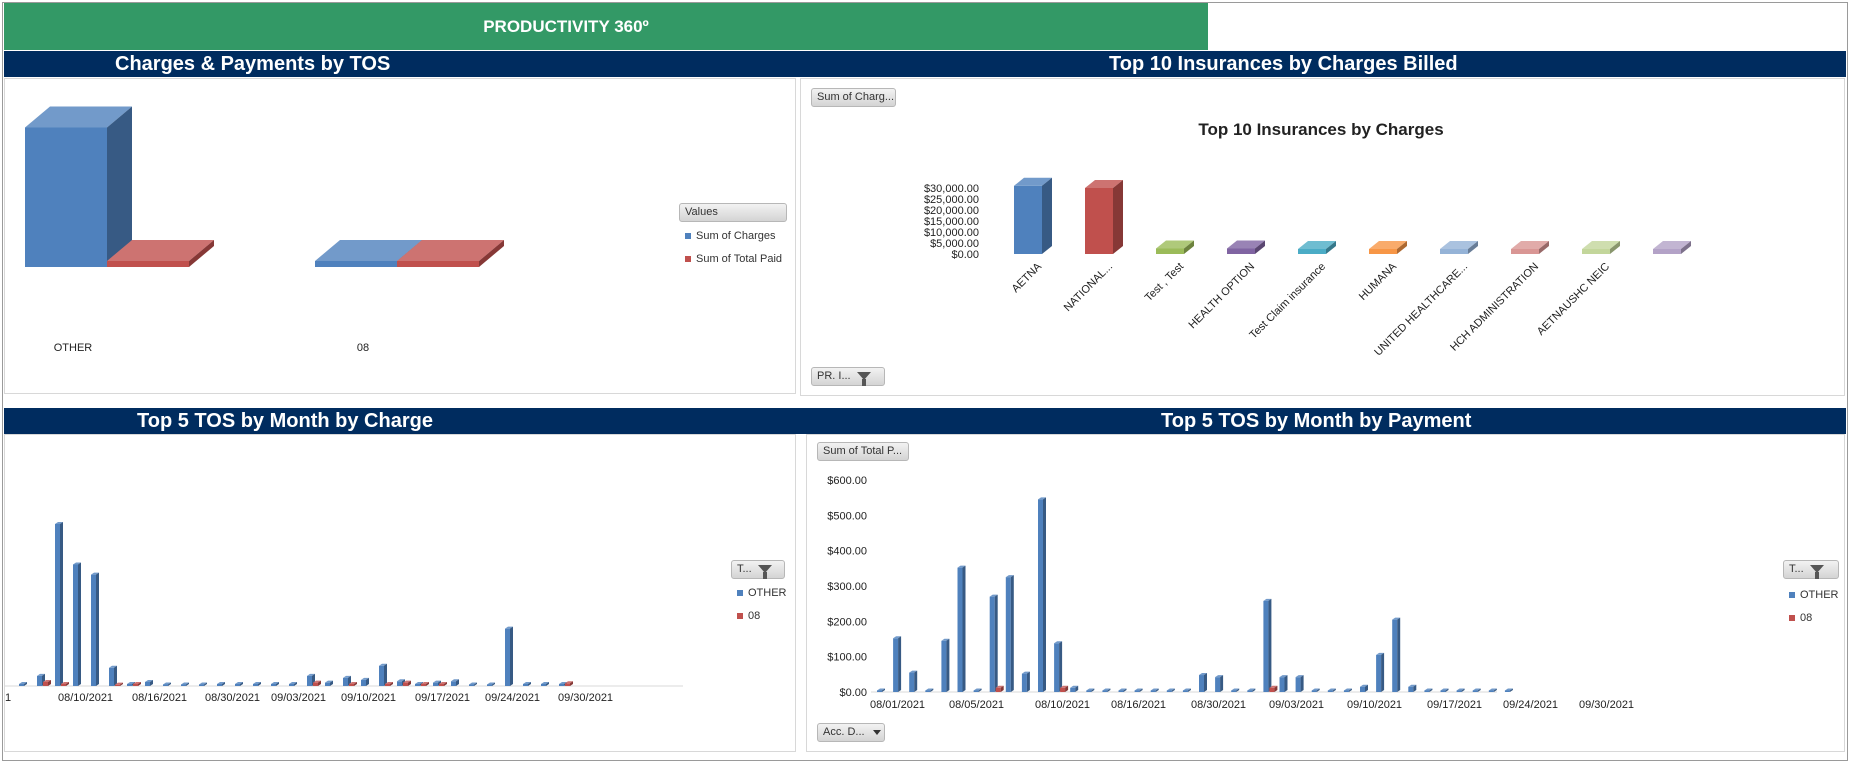 The height and width of the screenshot is (763, 1850). I want to click on bar-sum-of-total-paid, so click(450, 253).